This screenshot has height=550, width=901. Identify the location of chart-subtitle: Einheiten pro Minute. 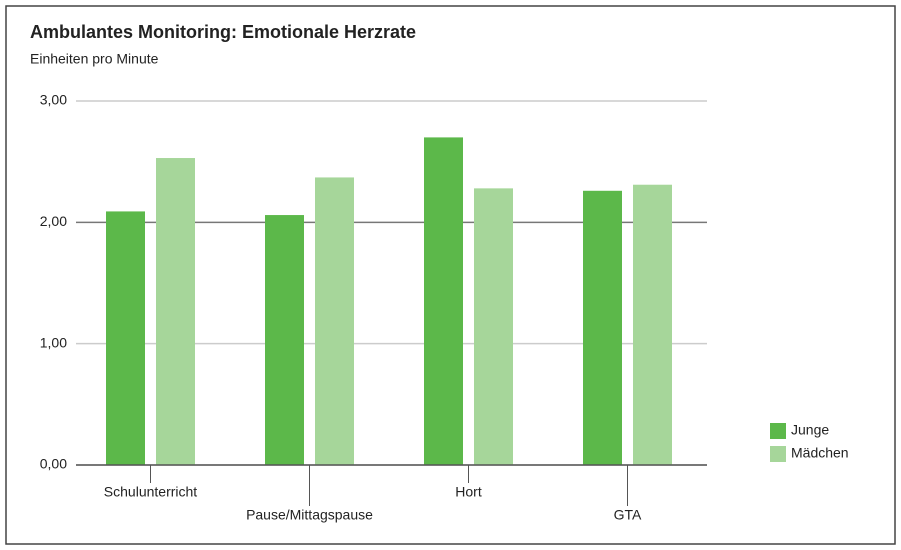
(94, 59).